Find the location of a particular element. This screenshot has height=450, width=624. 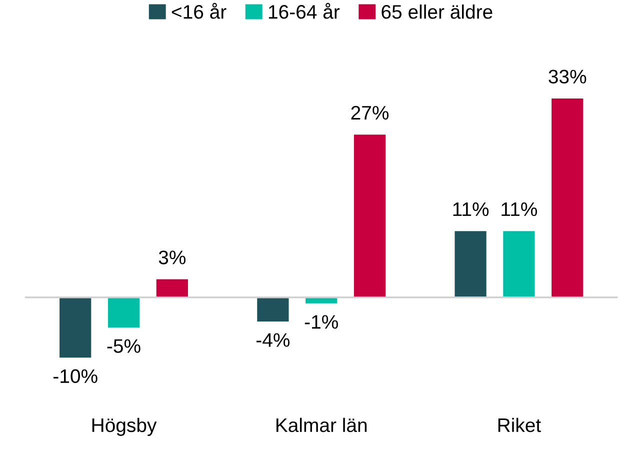

data-label: 3% is located at coordinates (172, 257).